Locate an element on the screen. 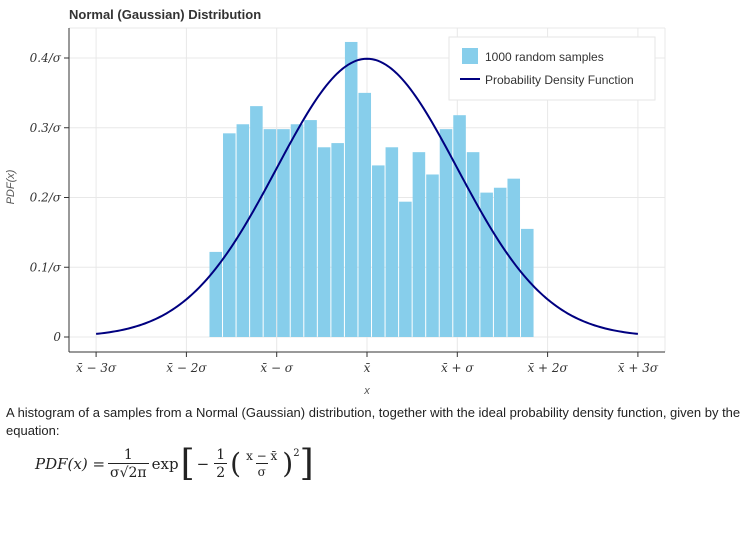  x-tick-label: x̄ + 3σ is located at coordinates (638, 368).